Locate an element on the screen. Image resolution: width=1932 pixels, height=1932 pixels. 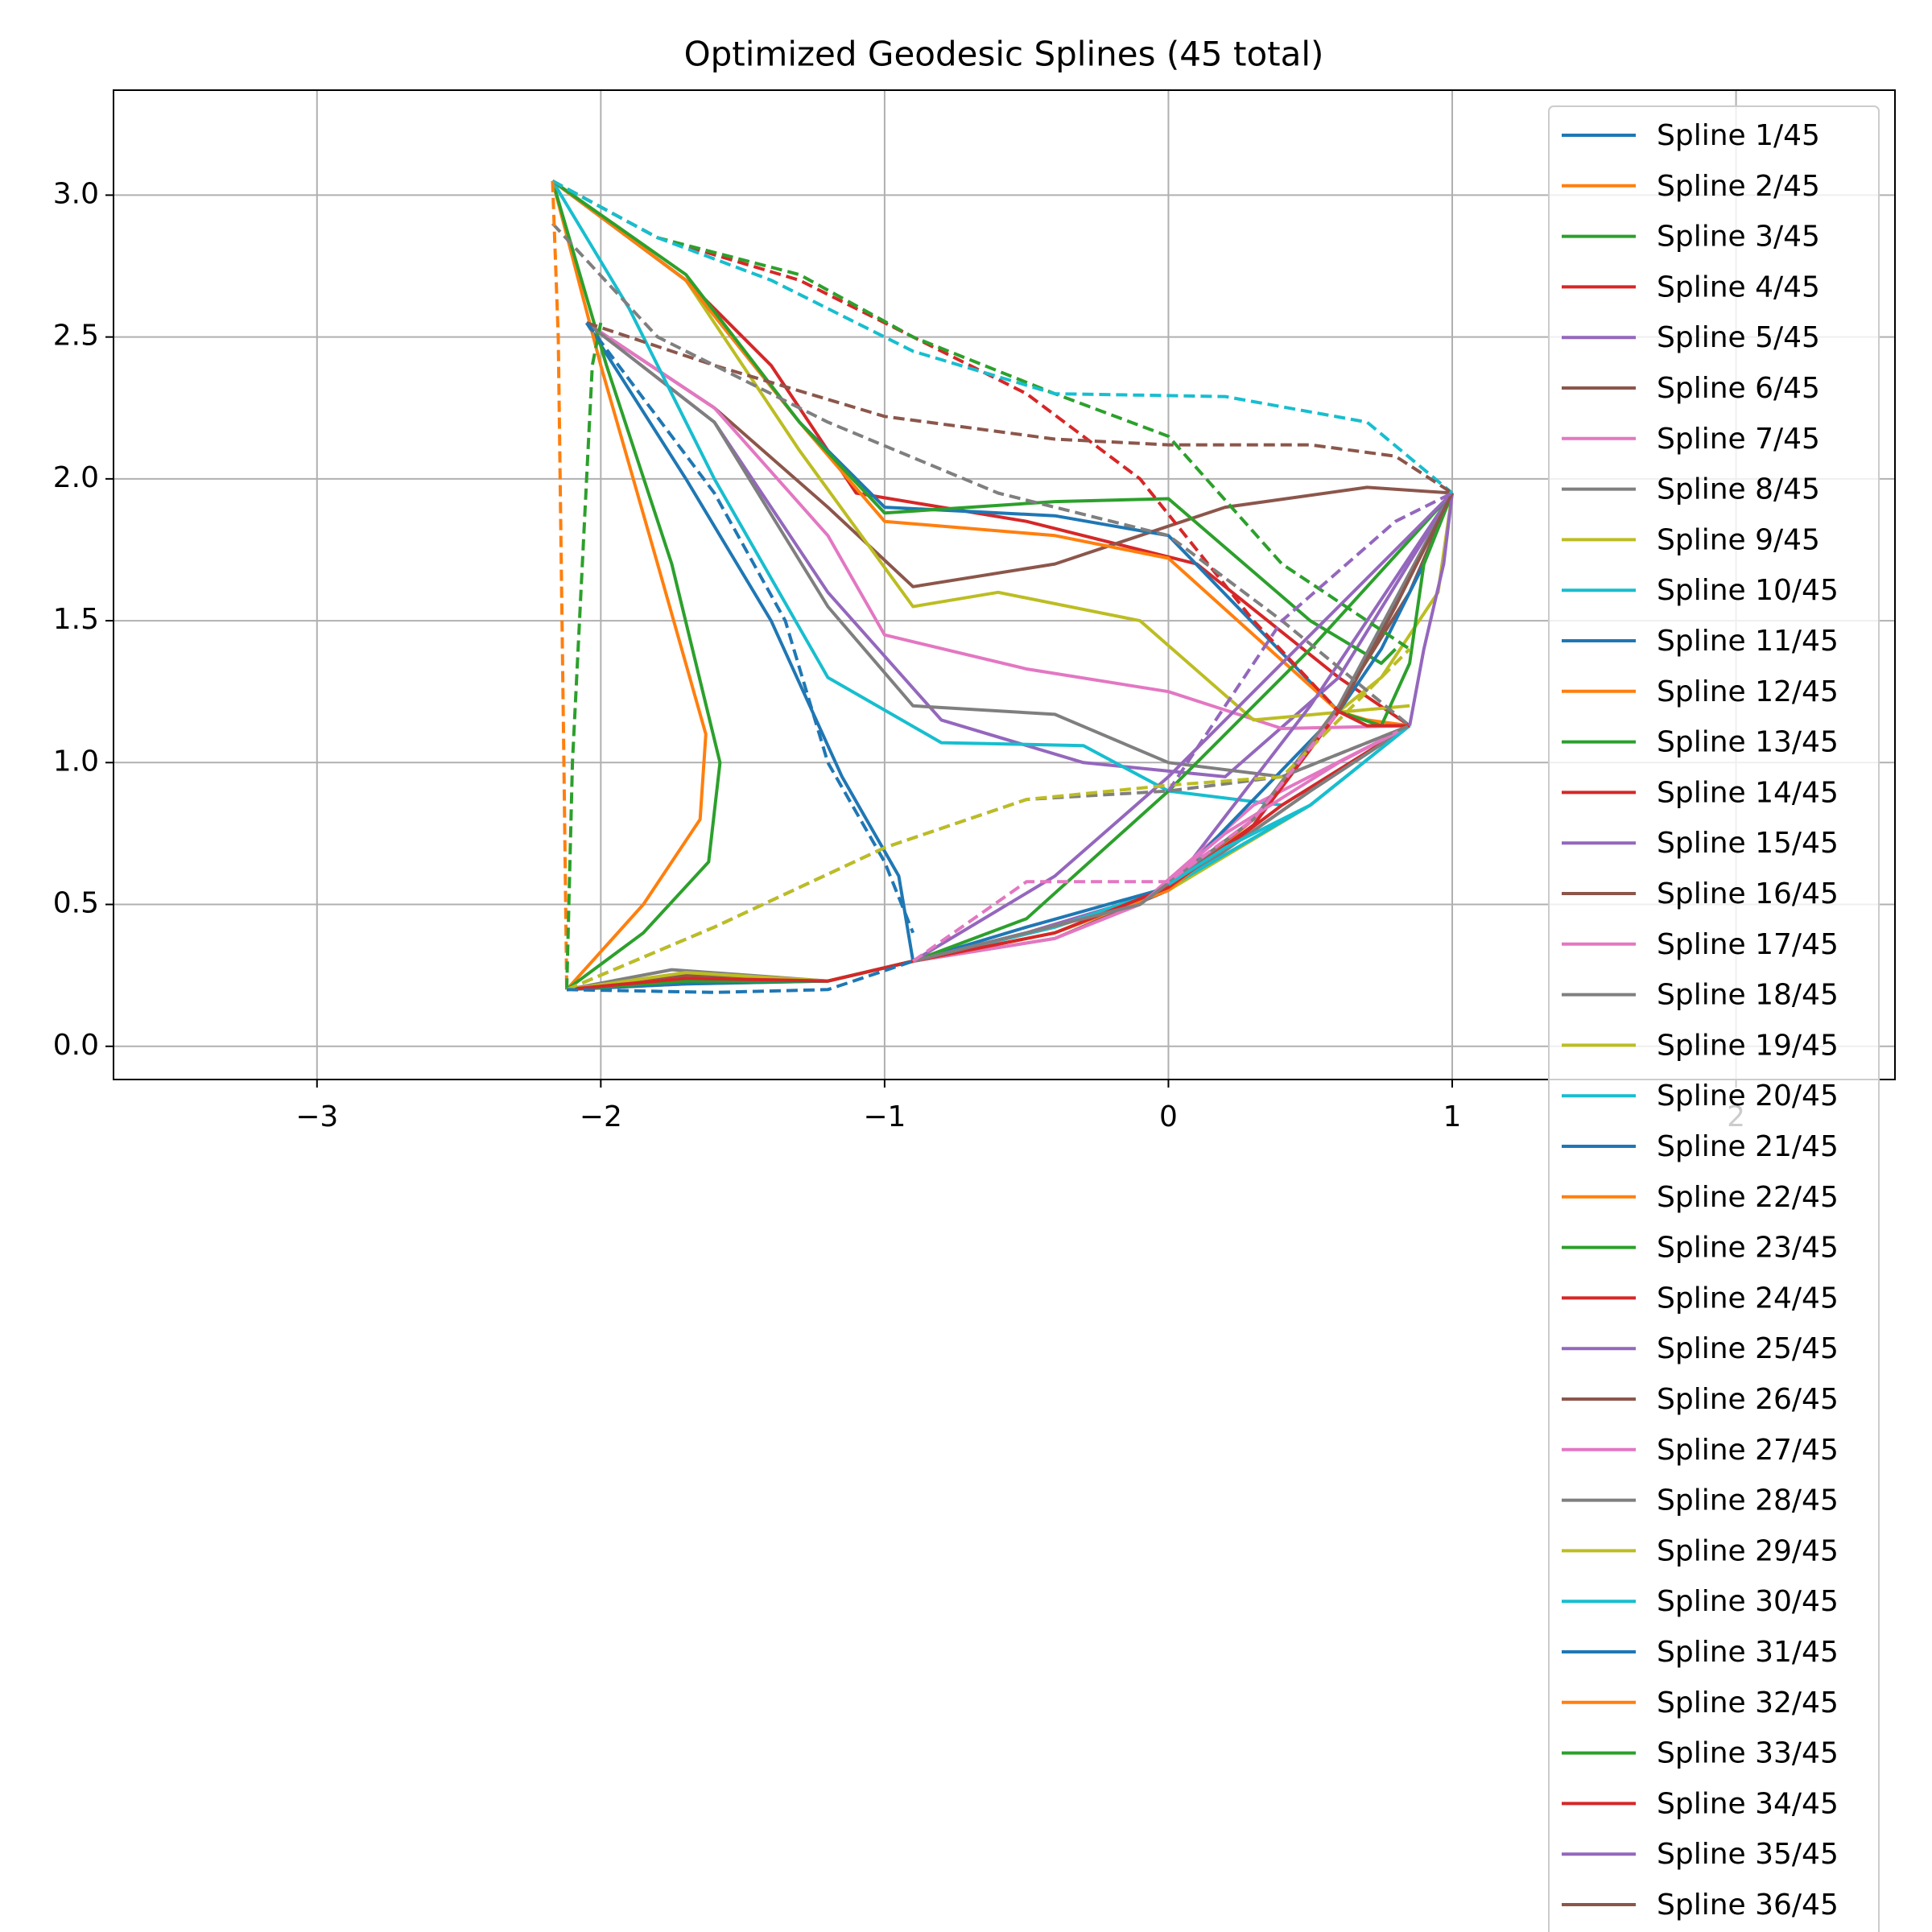
x-tick-label: 0 is located at coordinates (1168, 1116).